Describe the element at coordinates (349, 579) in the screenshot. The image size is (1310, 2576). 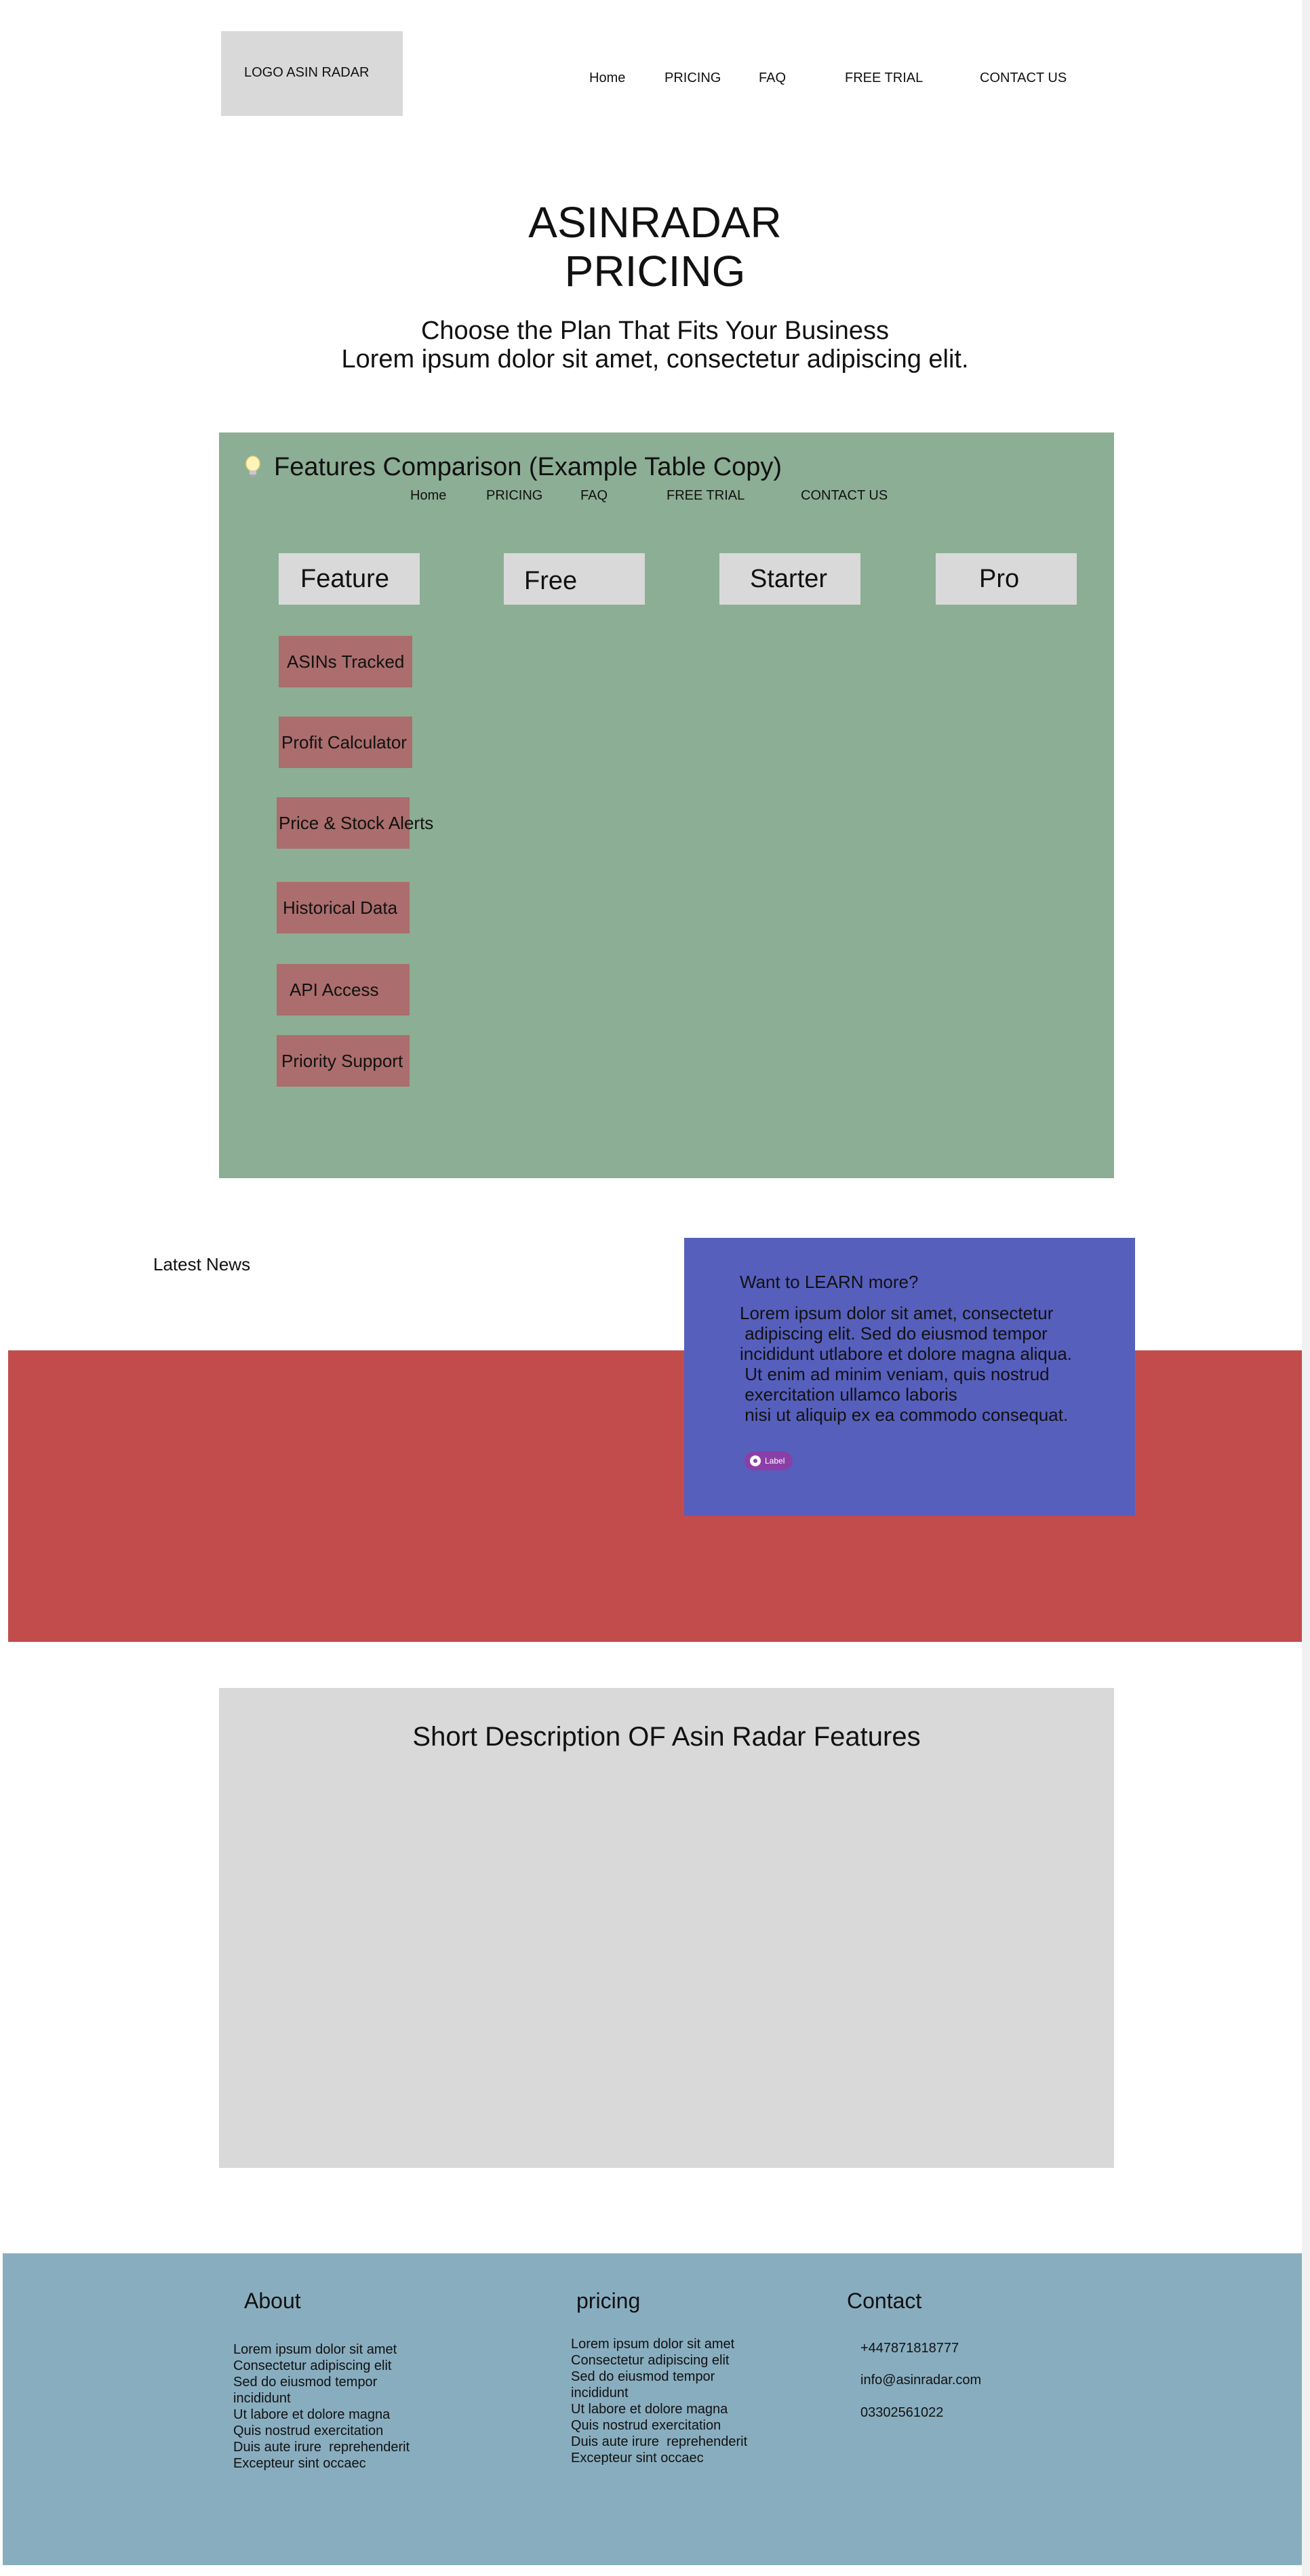
I see `column-header-feature: Feature` at that location.